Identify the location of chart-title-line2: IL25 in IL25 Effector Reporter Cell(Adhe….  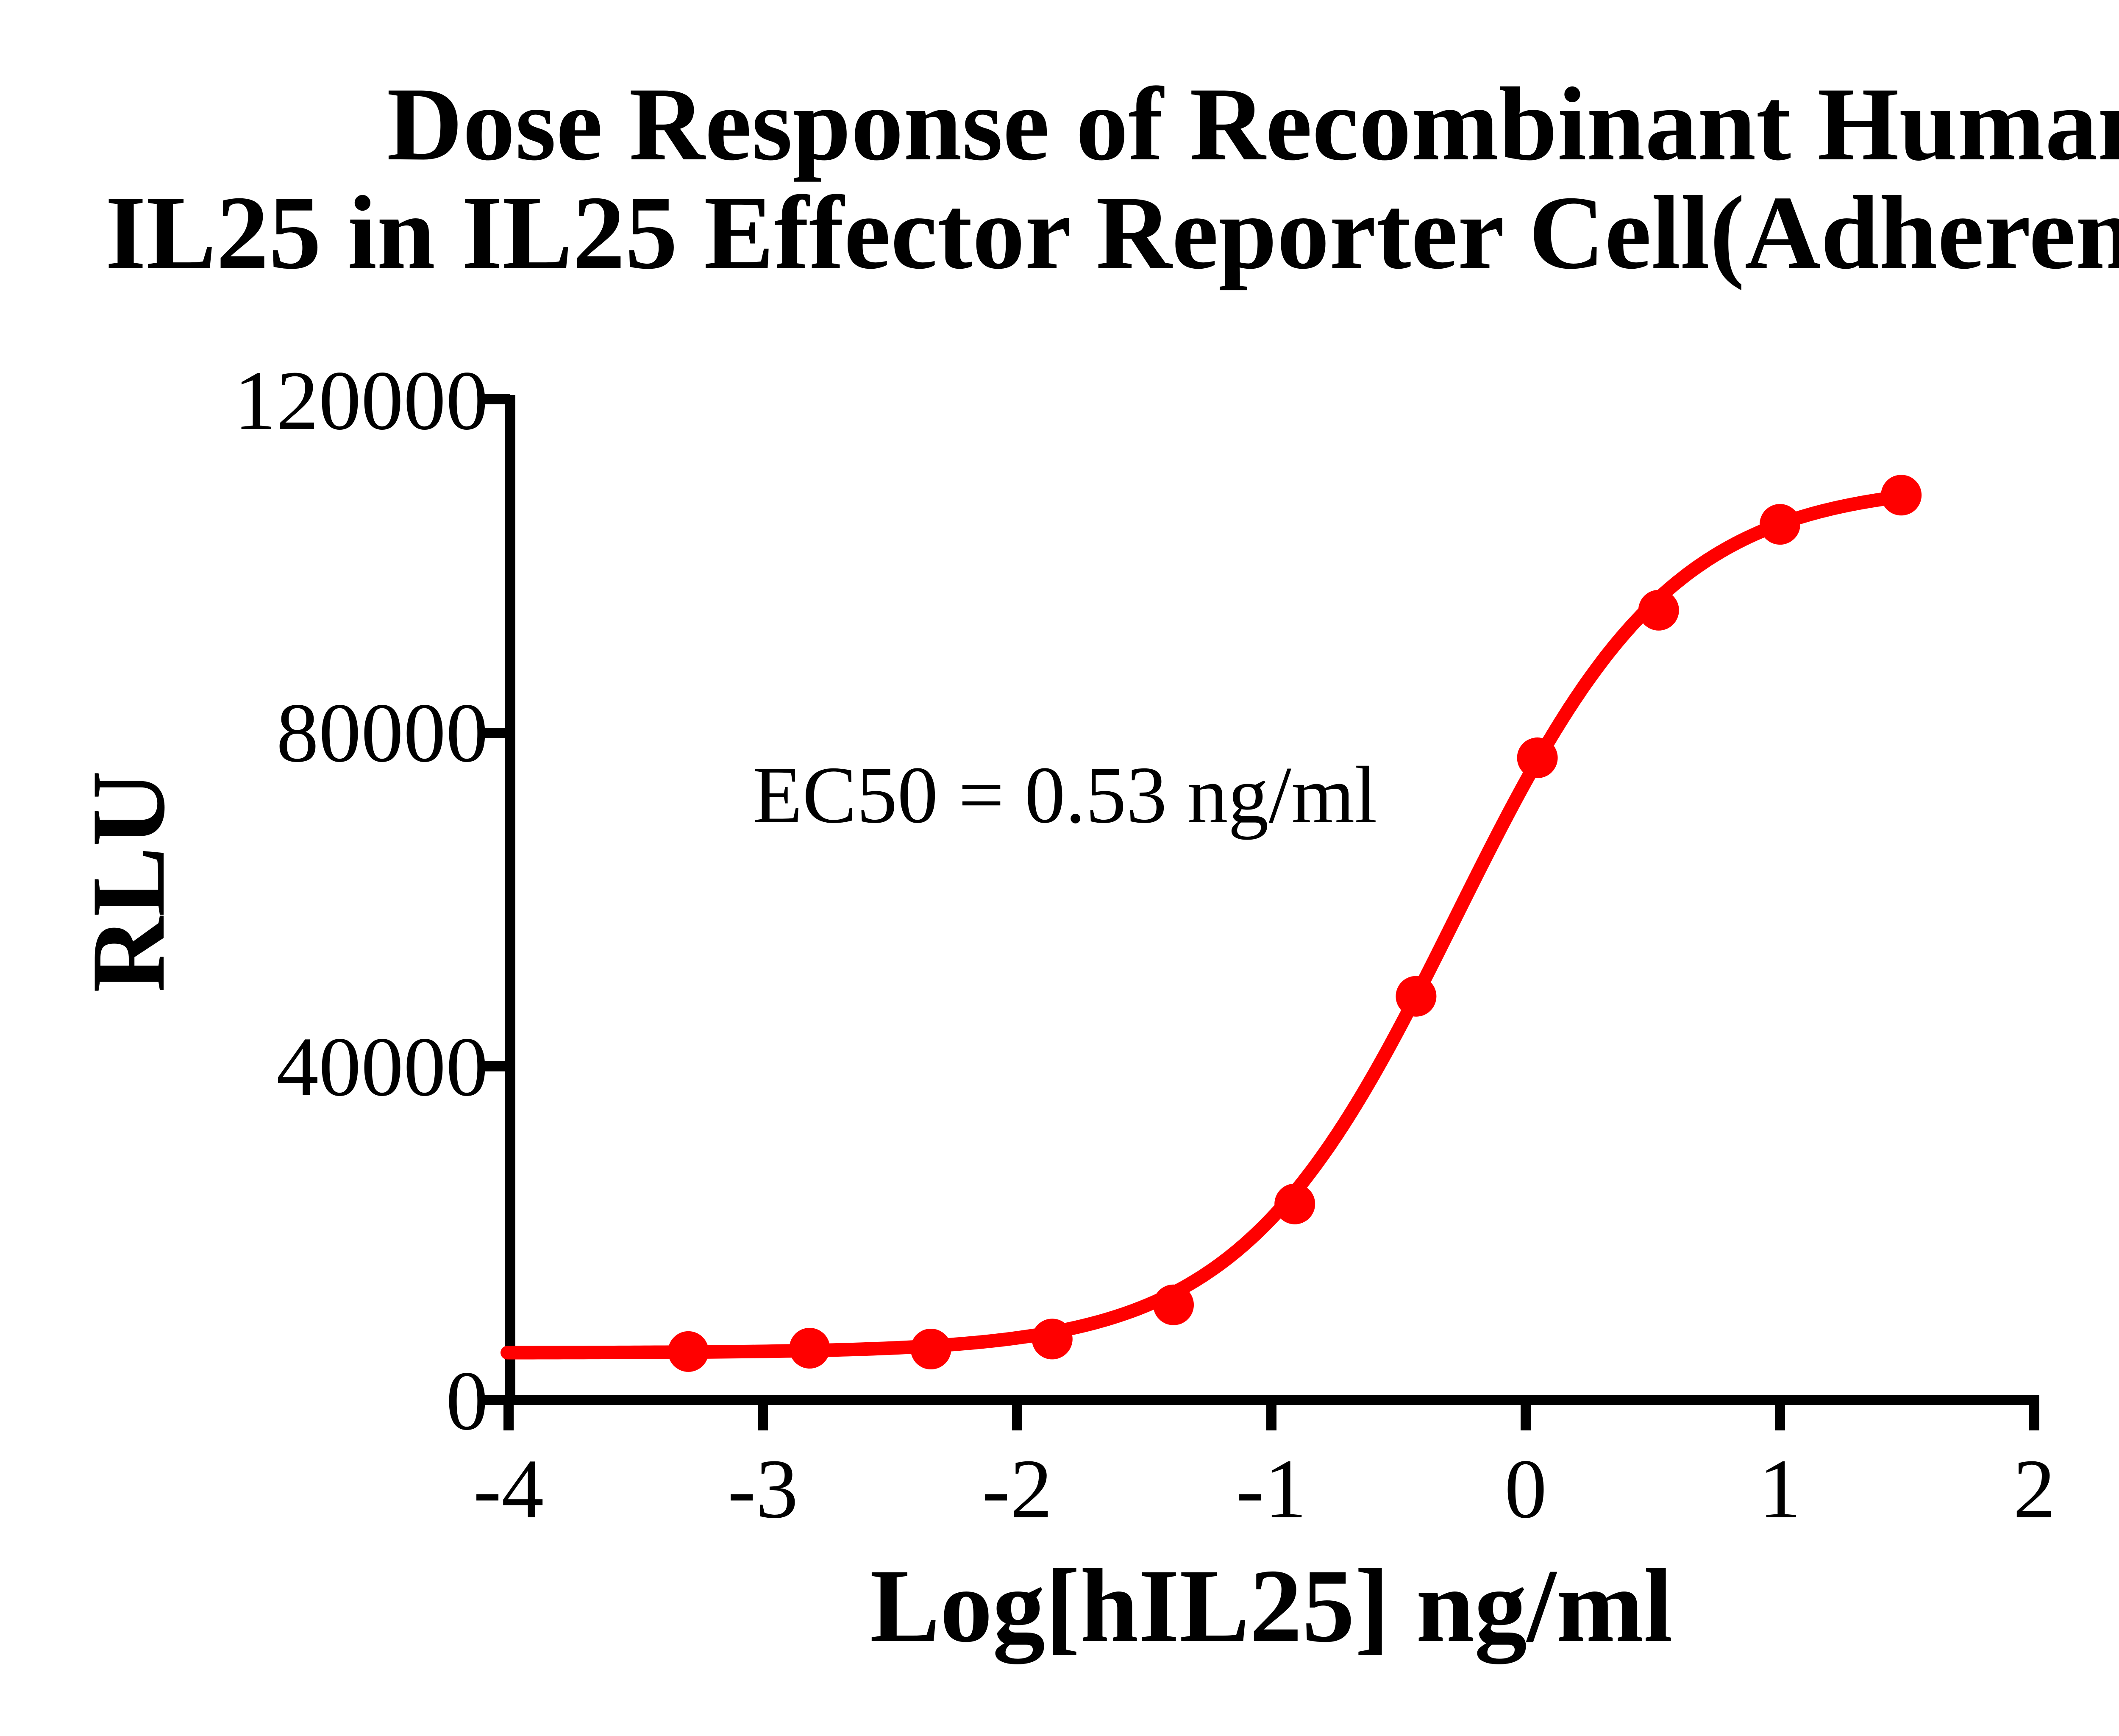
(1112, 234).